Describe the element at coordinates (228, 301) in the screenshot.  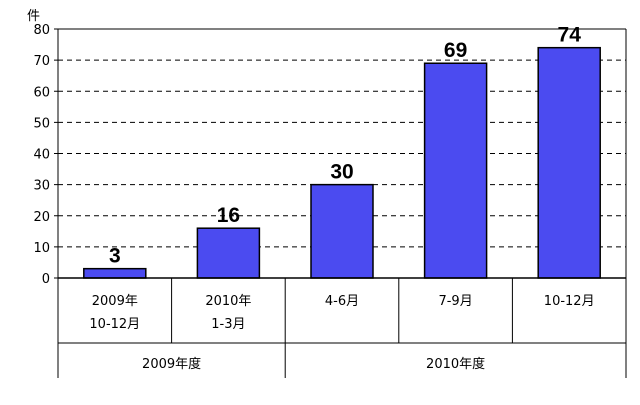
I see `category-label: 2010年` at that location.